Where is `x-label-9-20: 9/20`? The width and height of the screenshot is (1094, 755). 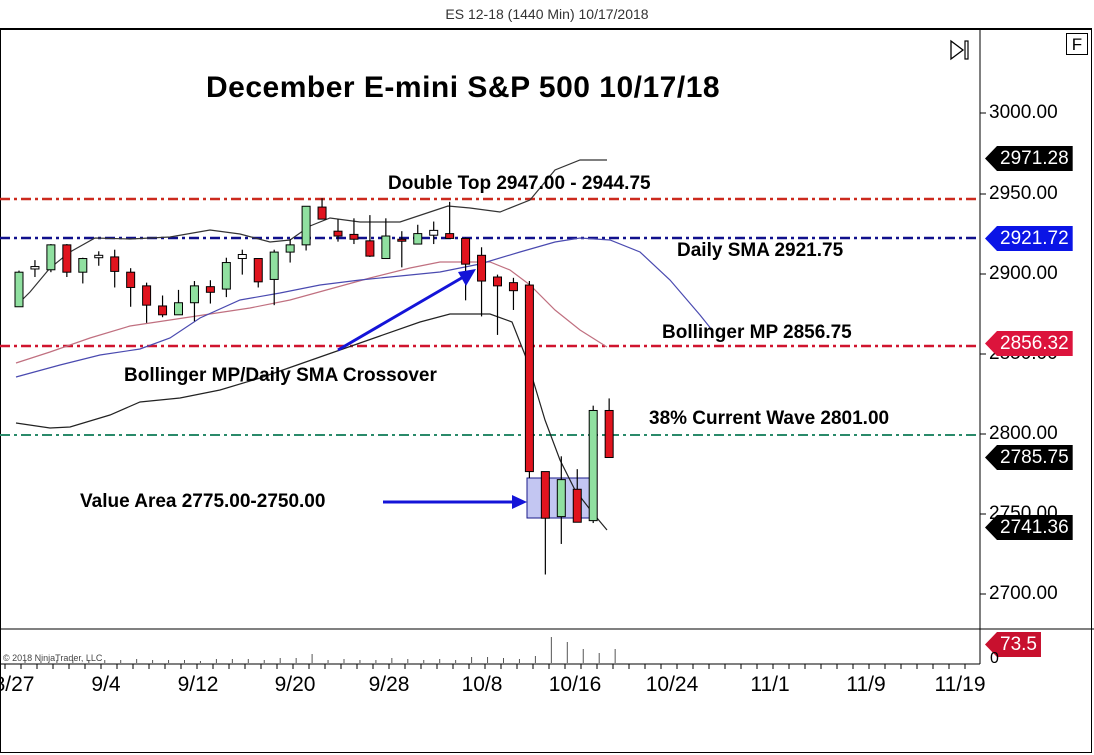 x-label-9-20: 9/20 is located at coordinates (295, 684).